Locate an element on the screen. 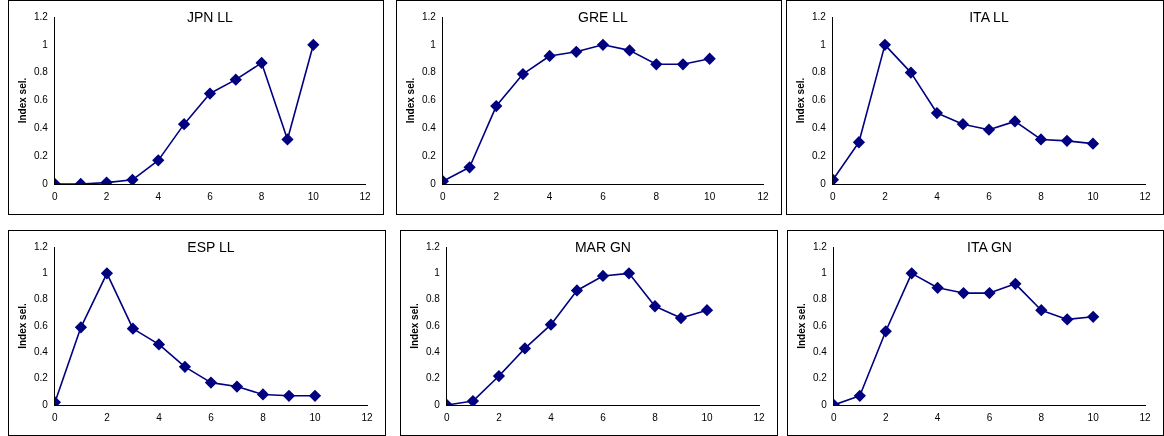 Image resolution: width=1164 pixels, height=436 pixels. chart-title: ESP LL is located at coordinates (211, 246).